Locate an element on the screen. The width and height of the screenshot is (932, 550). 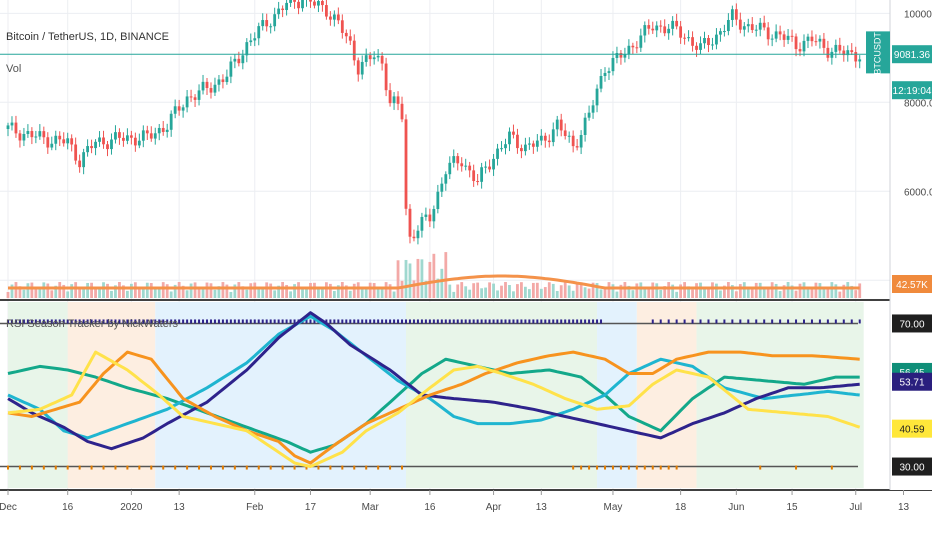
date-tick-label: 15 is located at coordinates (792, 507).